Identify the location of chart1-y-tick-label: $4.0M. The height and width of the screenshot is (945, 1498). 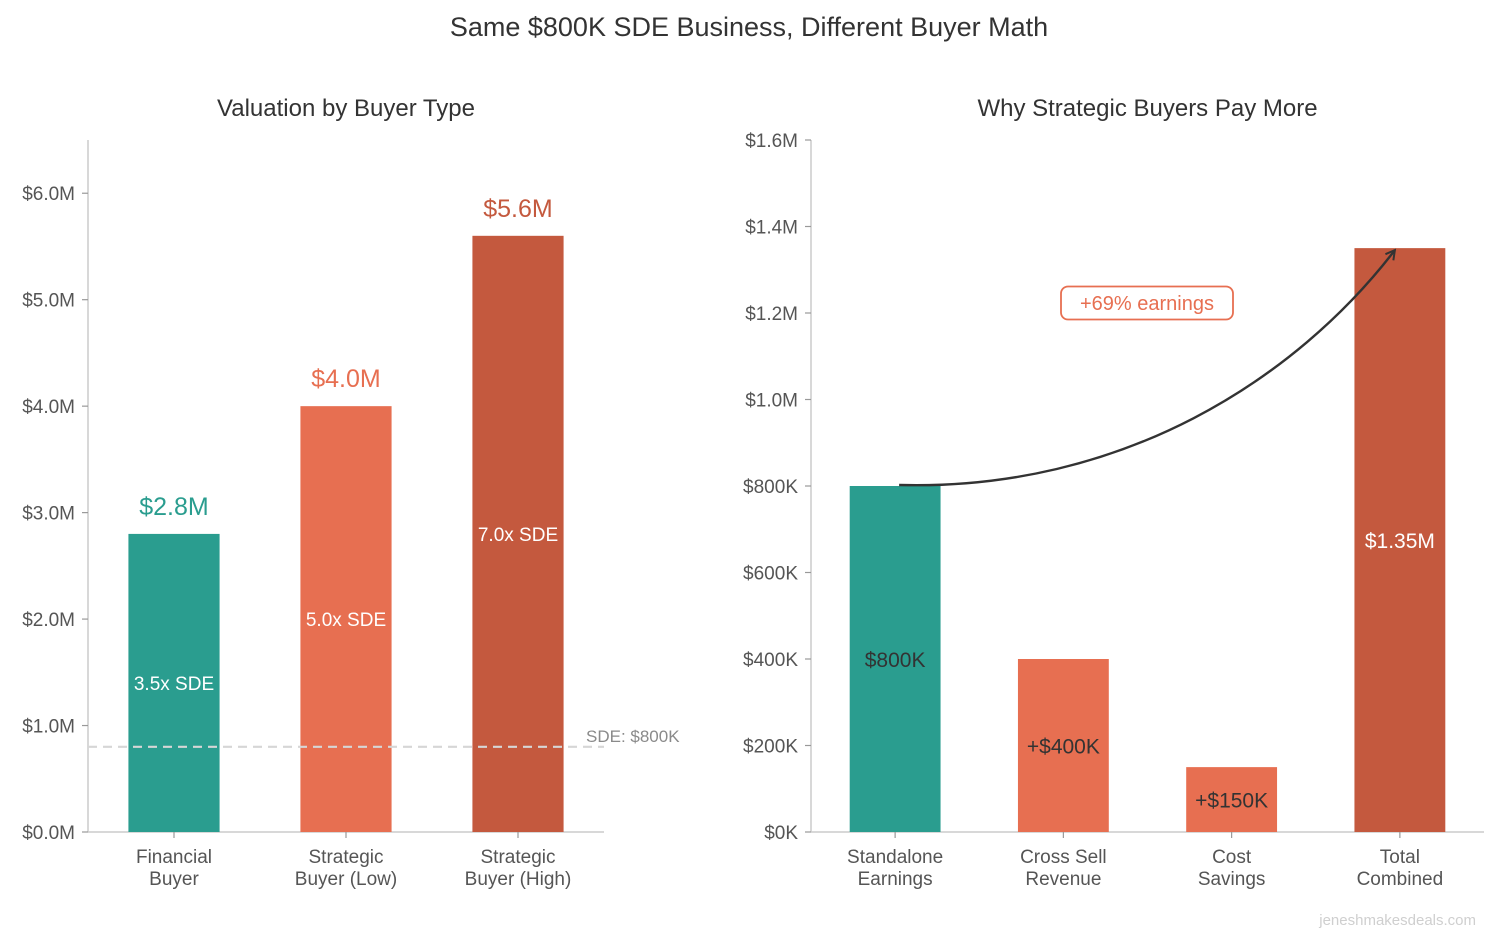
(48, 407).